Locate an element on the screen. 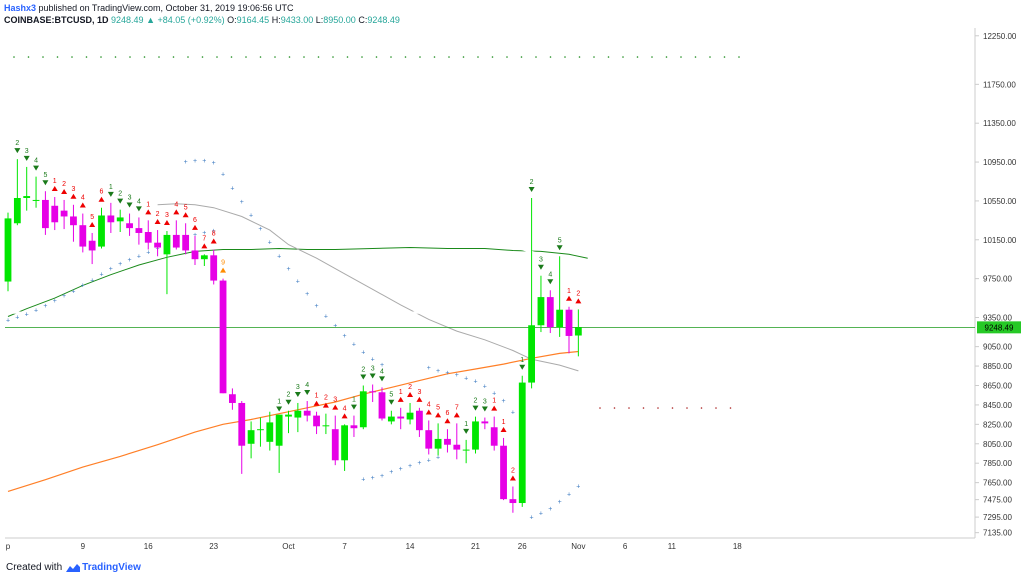 This screenshot has width=1024, height=579. symbol-label: COINBASE:BTCUSD, 1D is located at coordinates (56, 20).